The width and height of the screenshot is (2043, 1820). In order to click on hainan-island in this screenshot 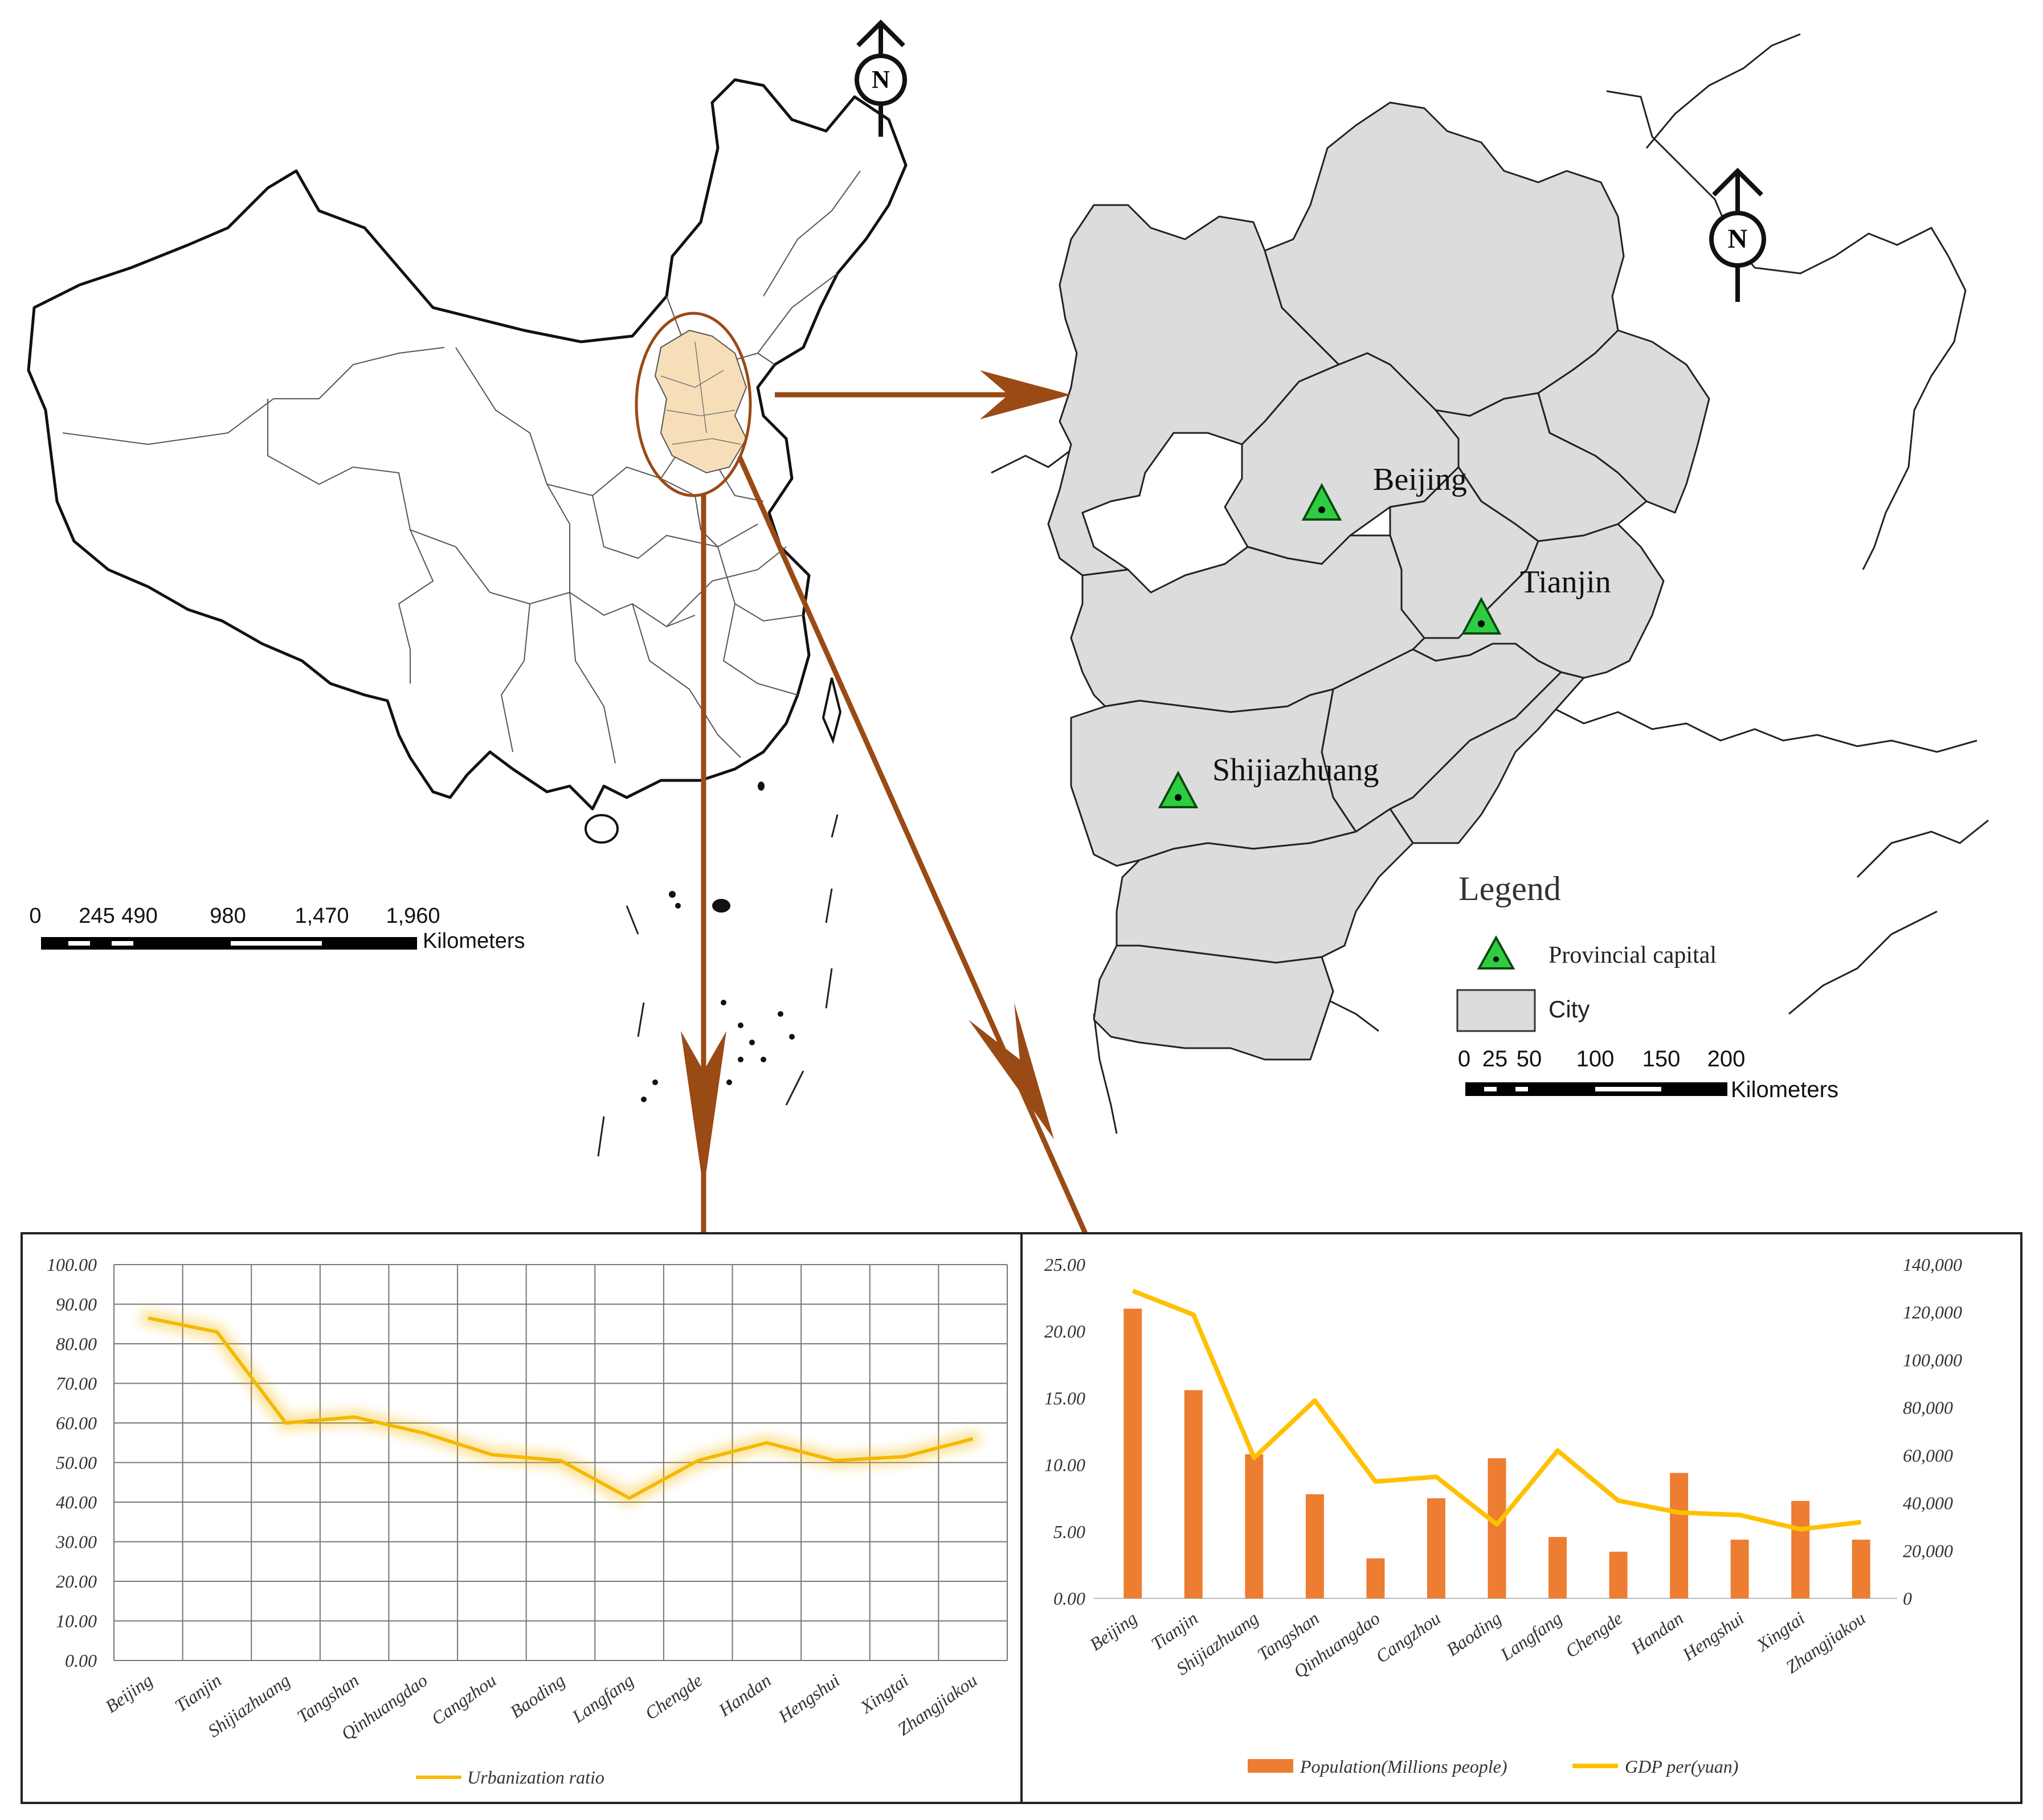, I will do `click(602, 829)`.